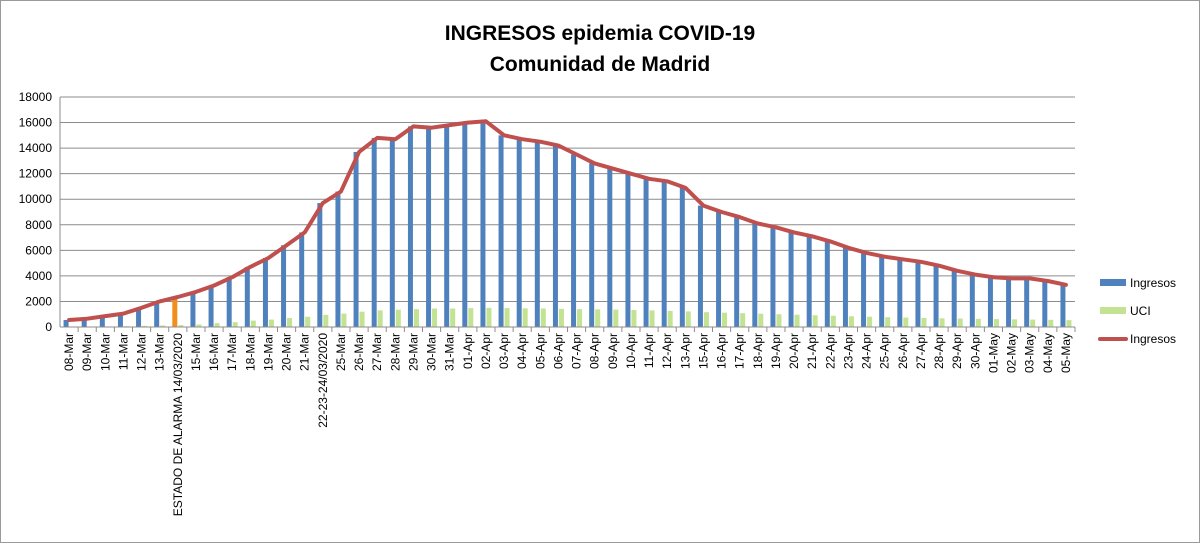 Image resolution: width=1200 pixels, height=543 pixels. Describe the element at coordinates (123, 351) in the screenshot. I see `x-tick-label: 11-Mar` at that location.